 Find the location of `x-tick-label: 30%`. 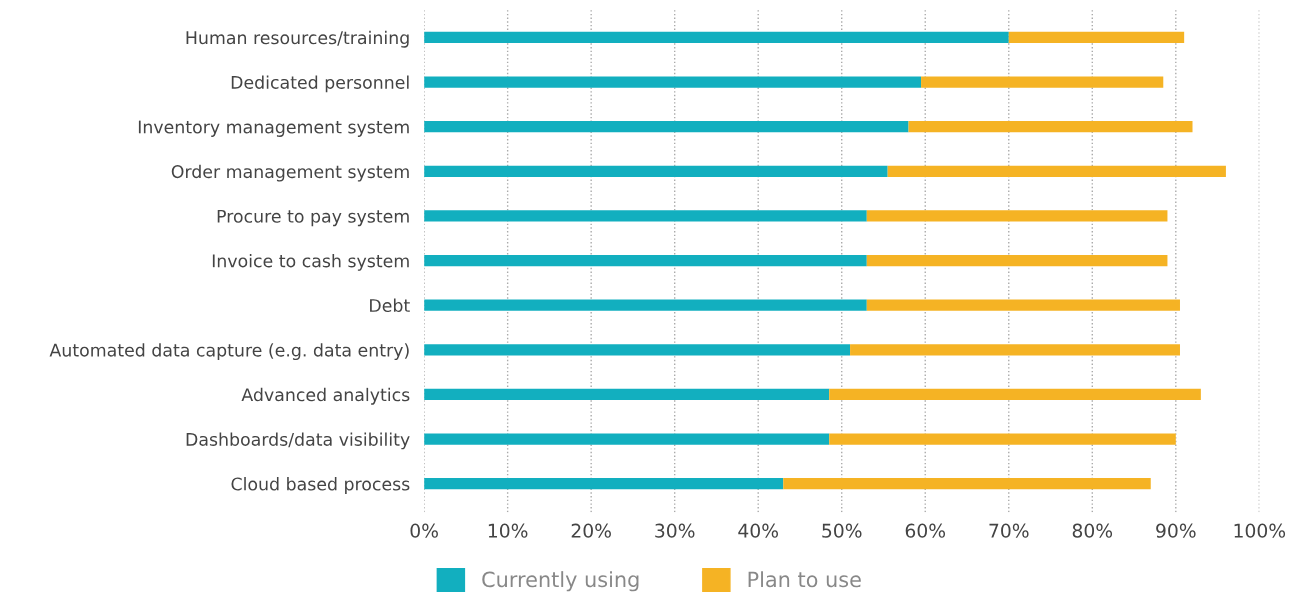

x-tick-label: 30% is located at coordinates (675, 530).